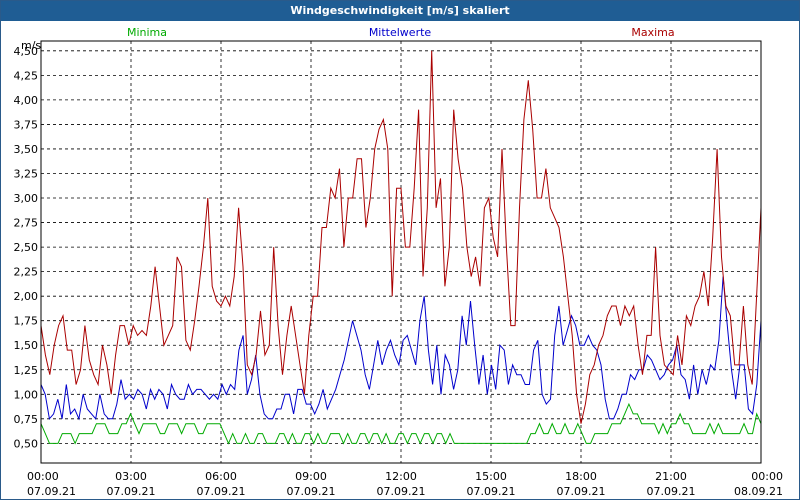 This screenshot has height=500, width=800. What do you see at coordinates (400, 32) in the screenshot?
I see `legend-mittelwerte: Mittelwerte` at bounding box center [400, 32].